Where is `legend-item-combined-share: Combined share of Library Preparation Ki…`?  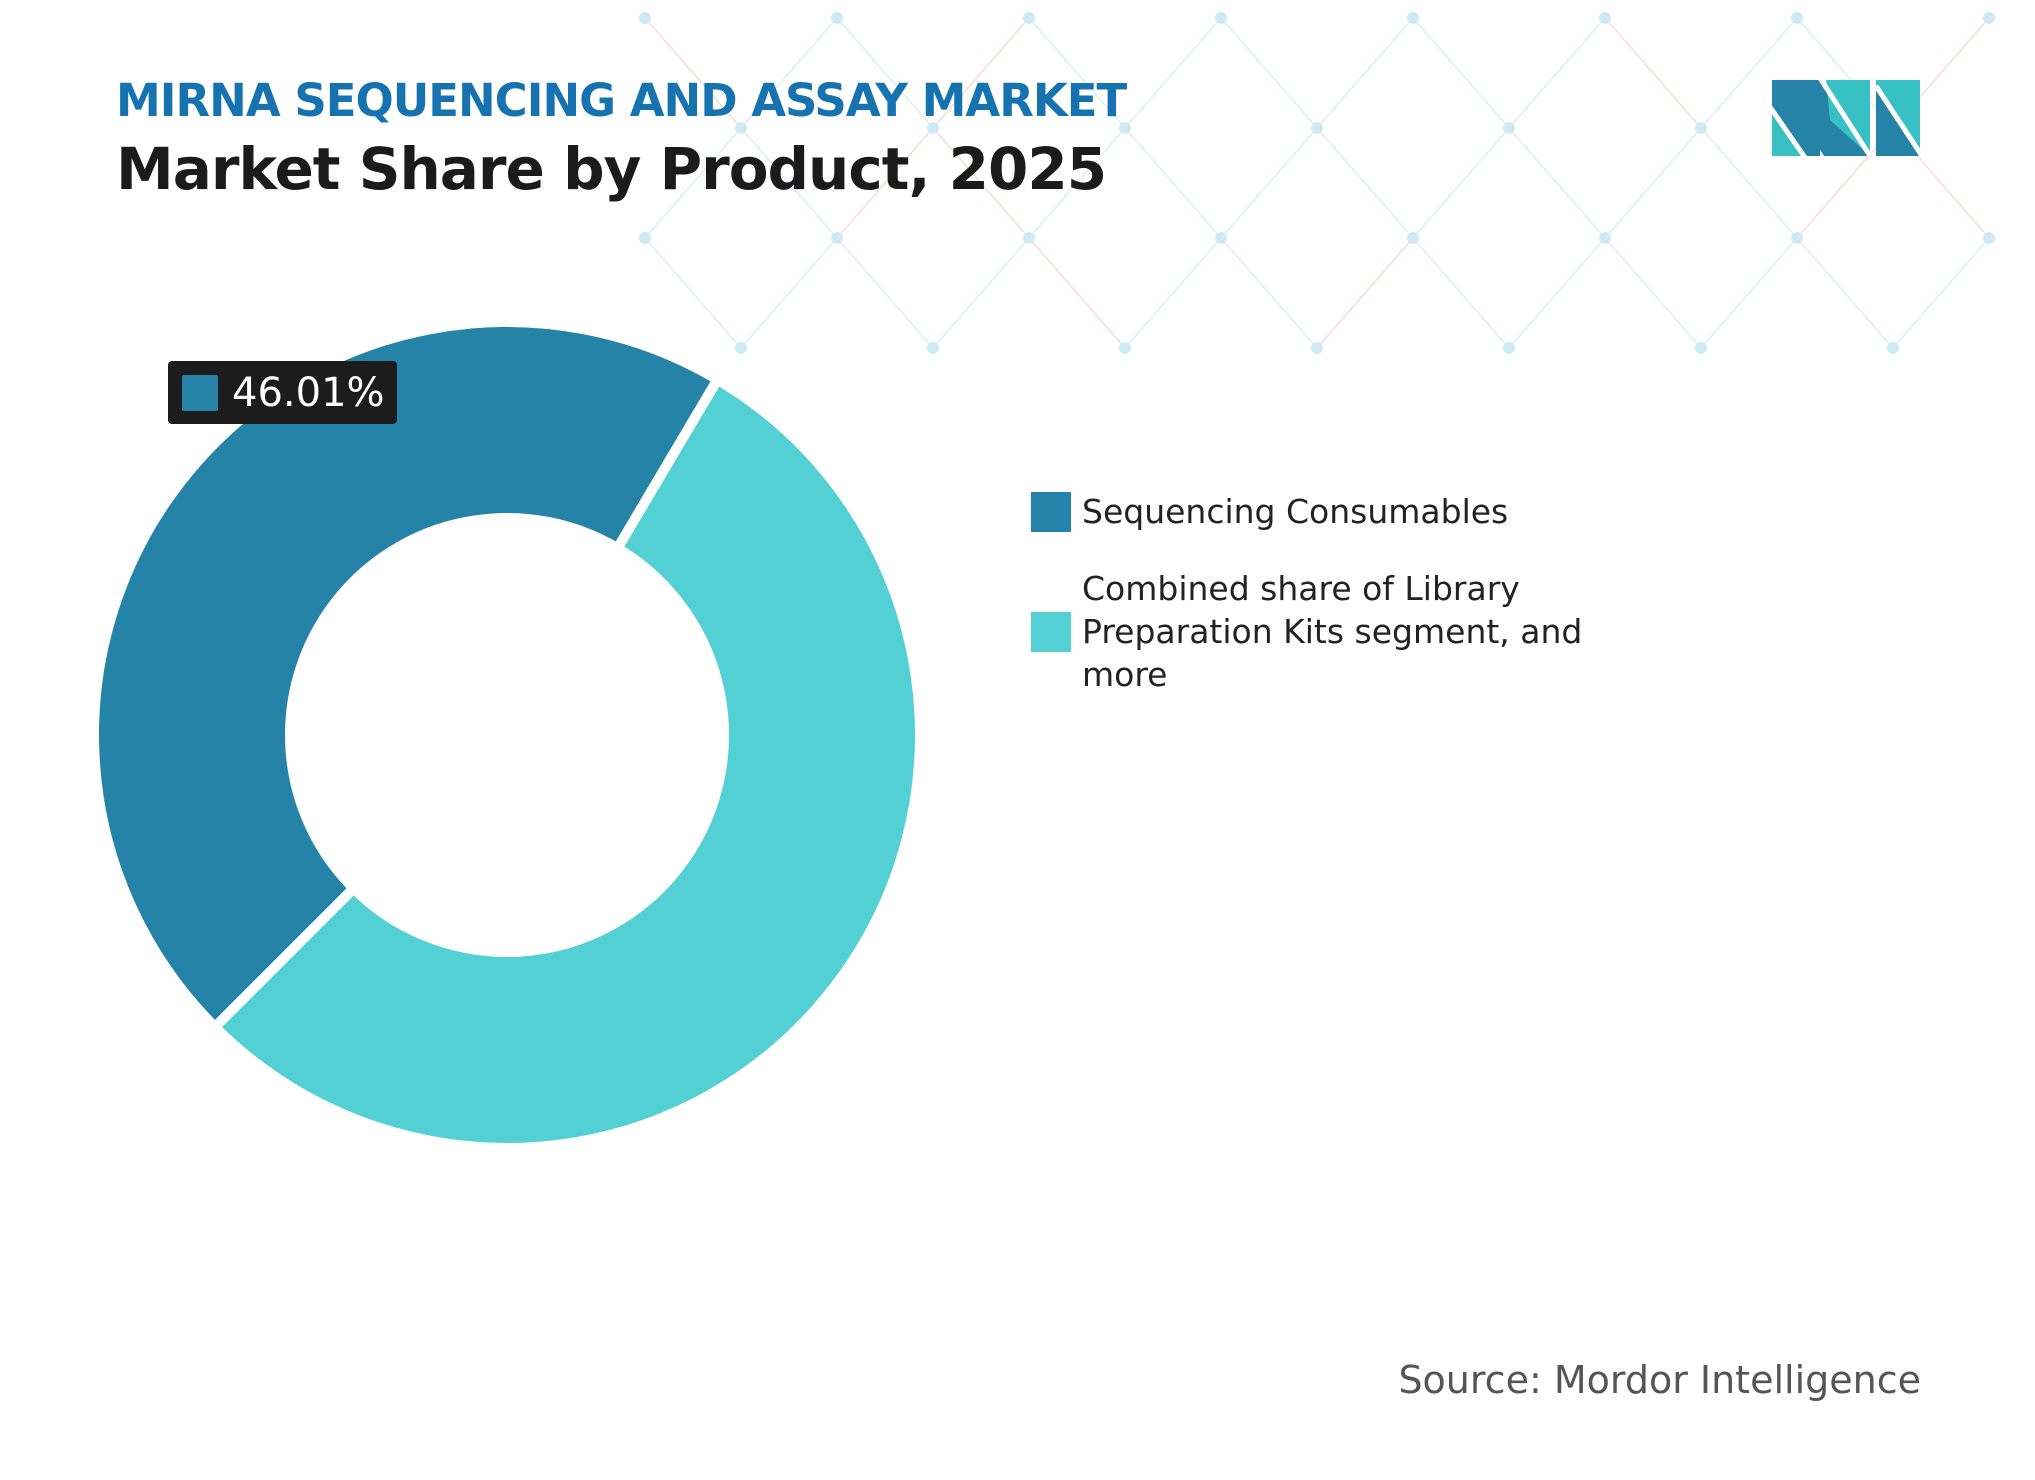 legend-item-combined-share: Combined share of Library Preparation Ki… is located at coordinates (1341, 631).